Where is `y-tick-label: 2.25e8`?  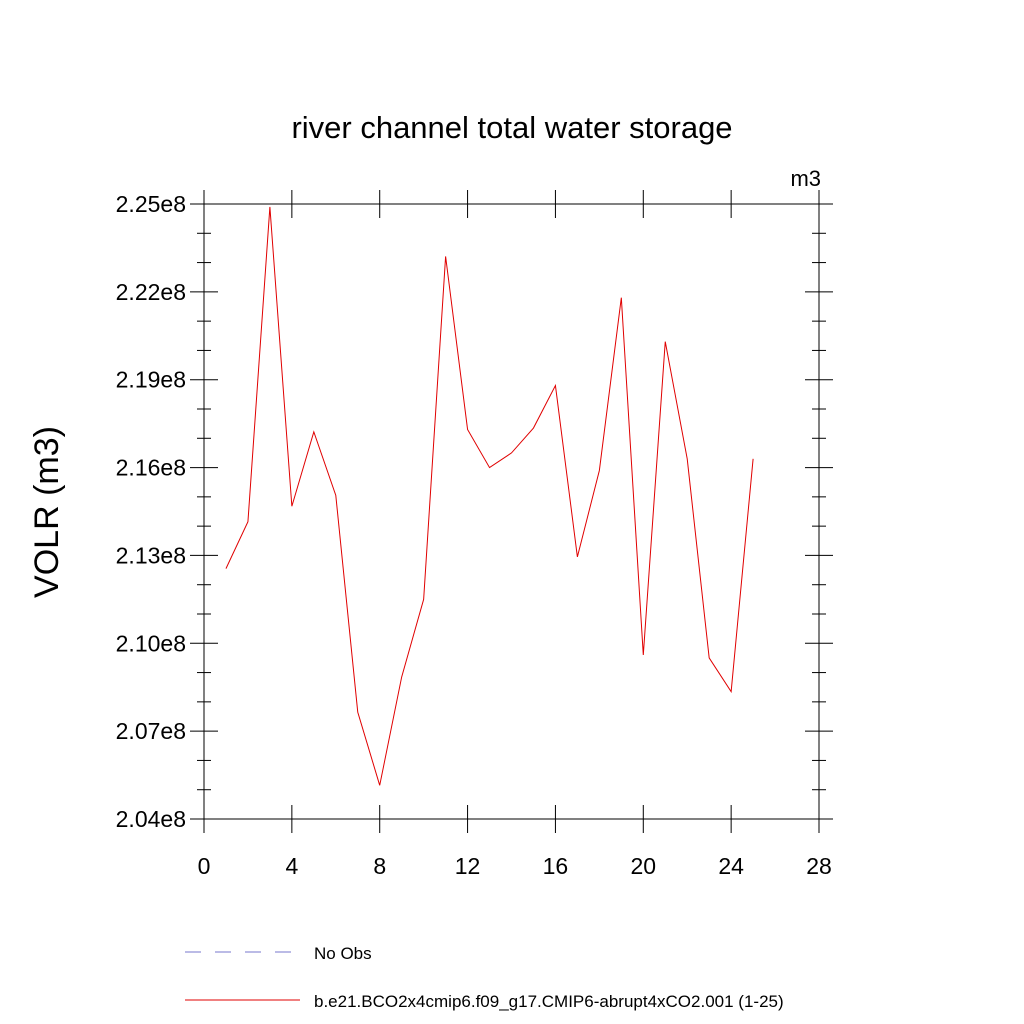 y-tick-label: 2.25e8 is located at coordinates (151, 204).